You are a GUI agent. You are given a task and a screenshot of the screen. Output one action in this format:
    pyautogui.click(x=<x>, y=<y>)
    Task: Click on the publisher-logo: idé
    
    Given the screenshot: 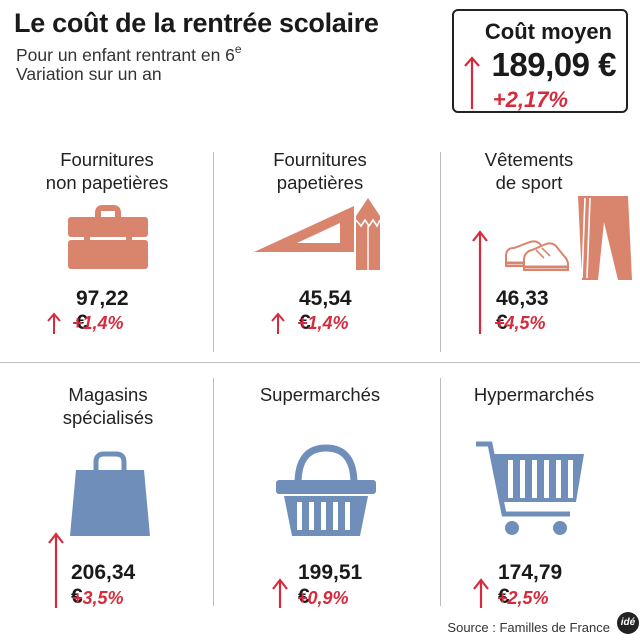 What is the action you would take?
    pyautogui.click(x=628, y=623)
    